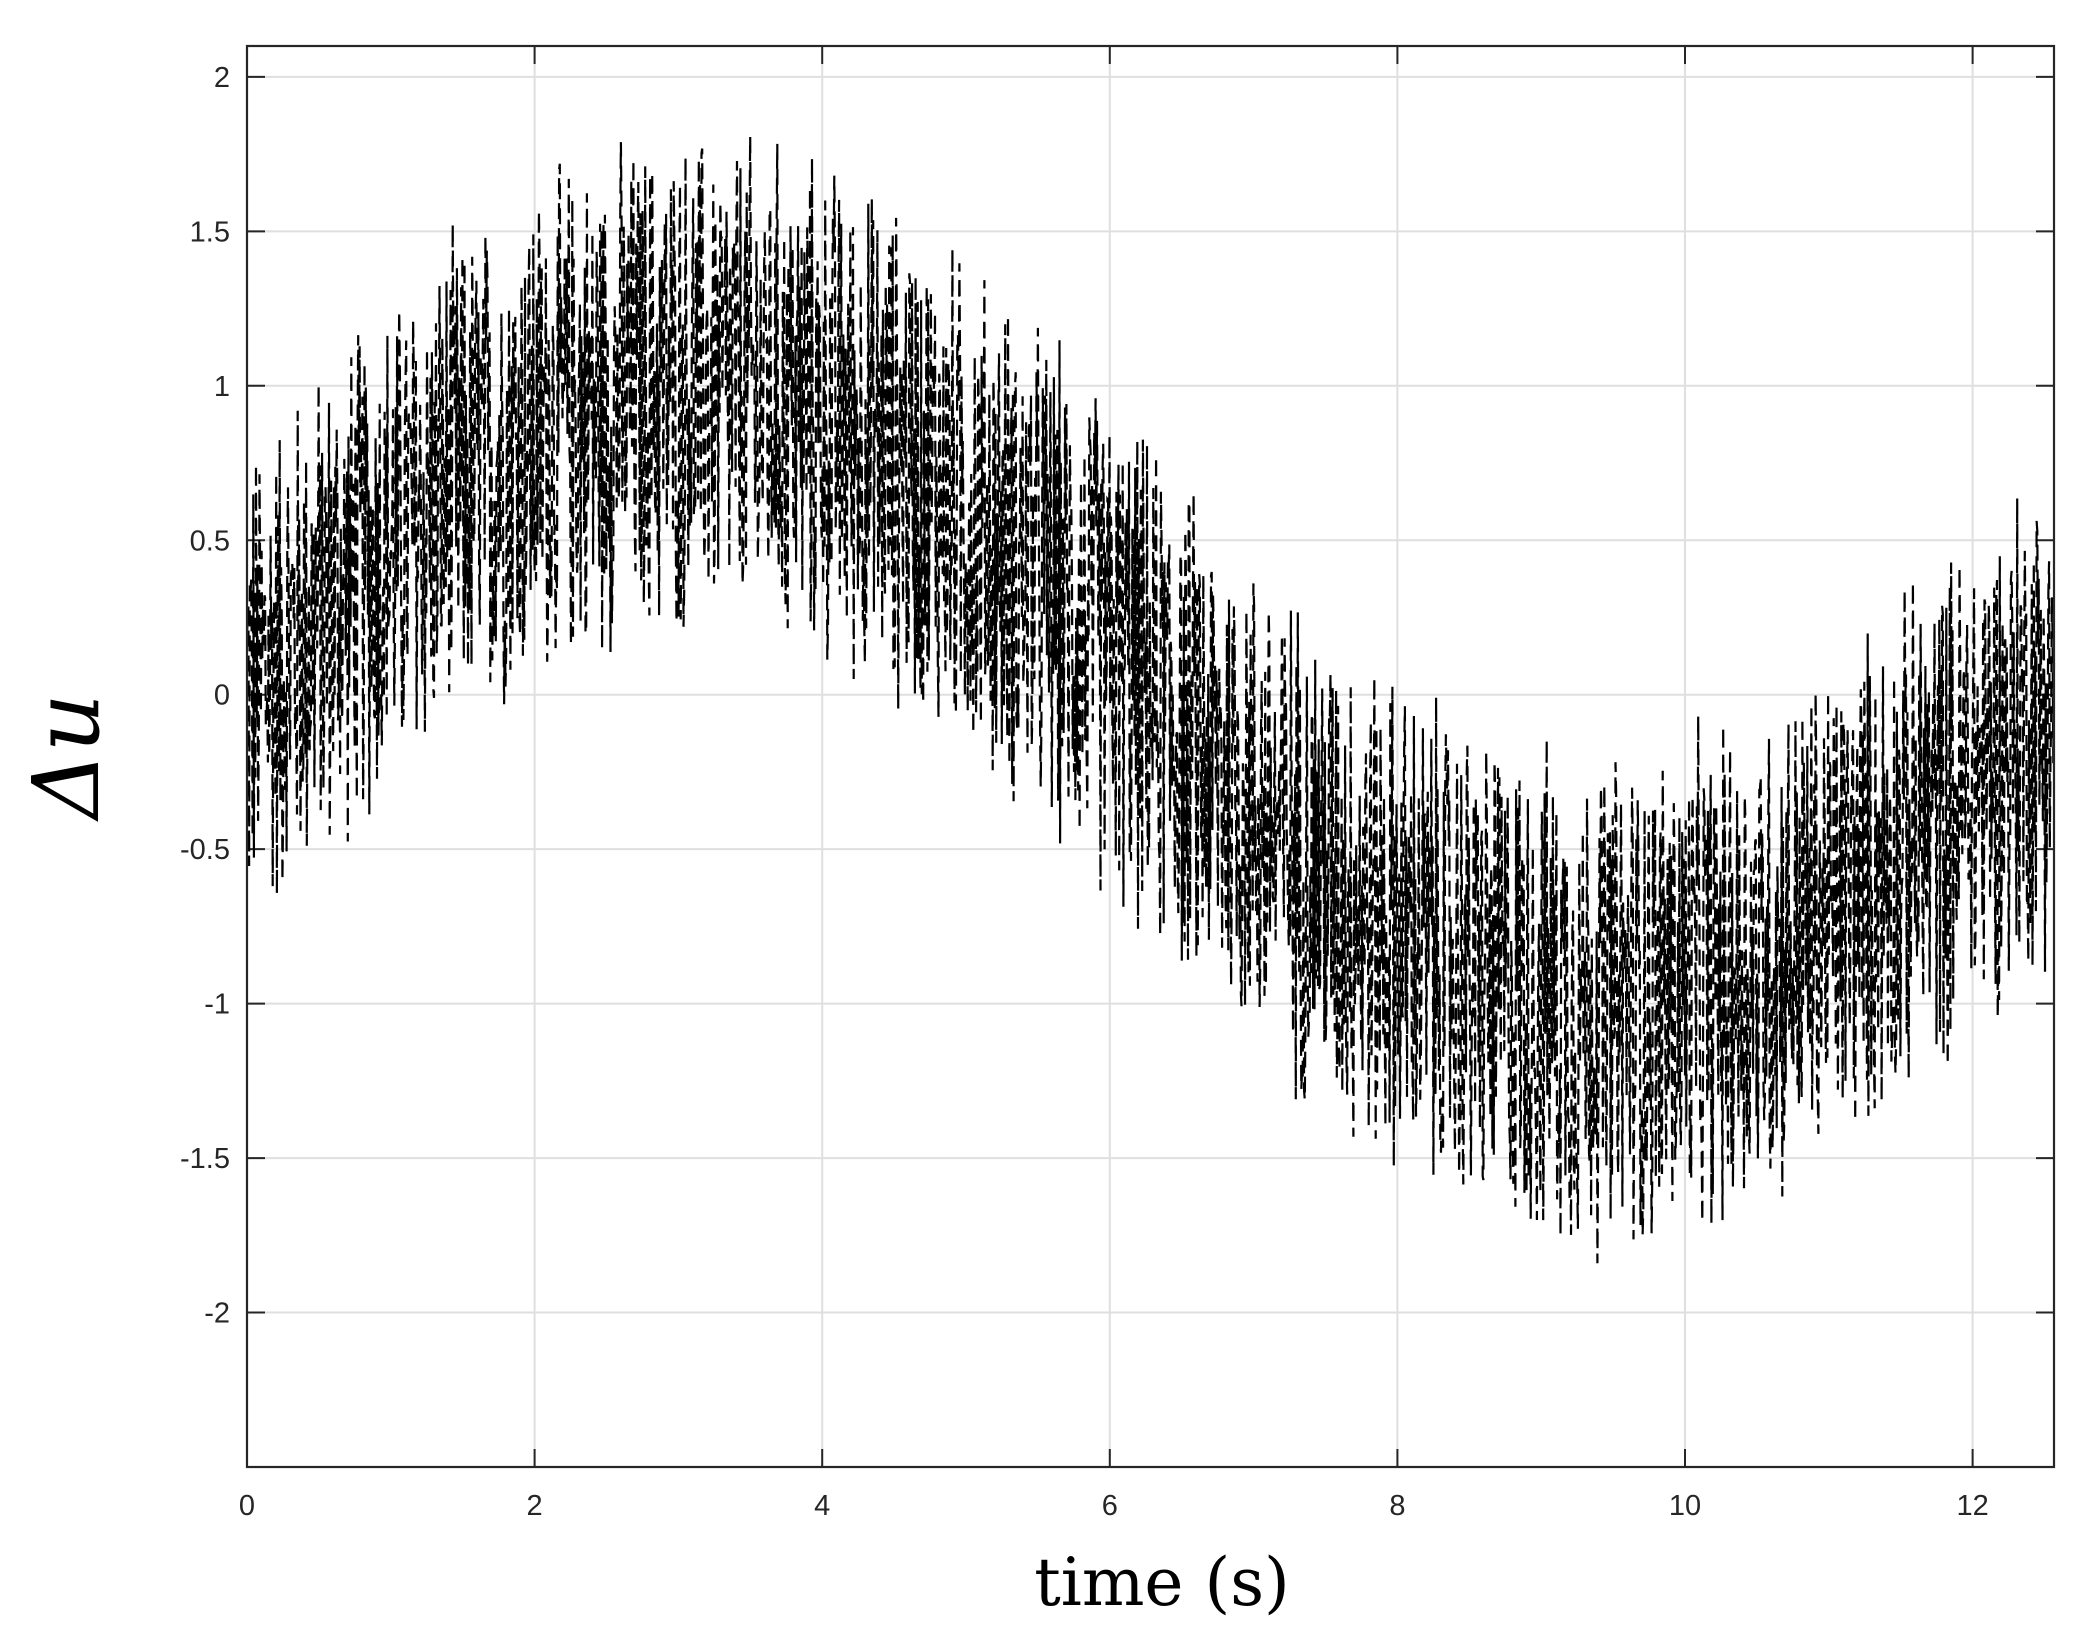  Describe the element at coordinates (210, 541) in the screenshot. I see `y-tick-label: 0.5` at that location.